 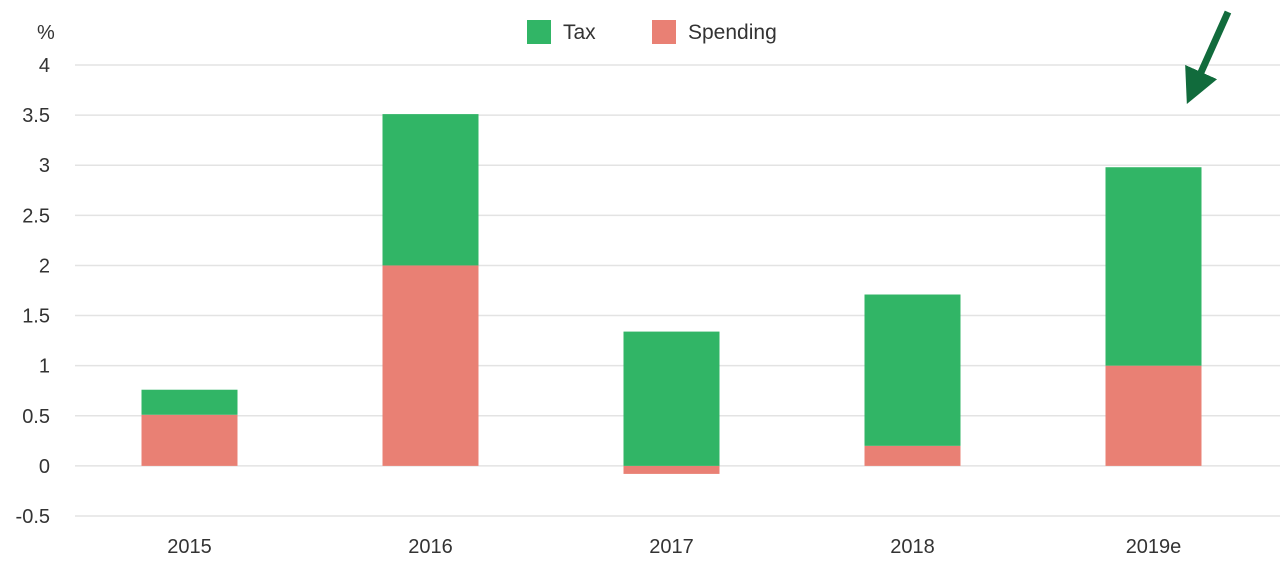 I want to click on x-tick-label: 2018, so click(x=912, y=547).